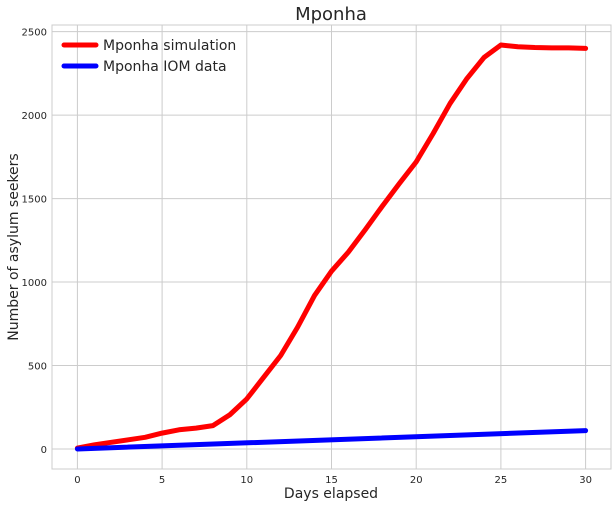 The image size is (616, 508). What do you see at coordinates (331, 494) in the screenshot?
I see `x-axis-label: Days elapsed` at bounding box center [331, 494].